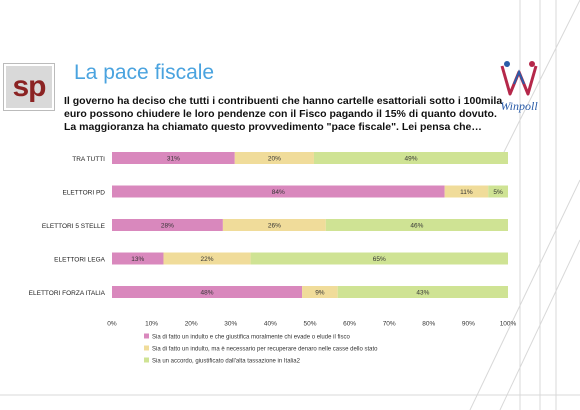  What do you see at coordinates (468, 324) in the screenshot?
I see `x-tick-label: 90%` at bounding box center [468, 324].